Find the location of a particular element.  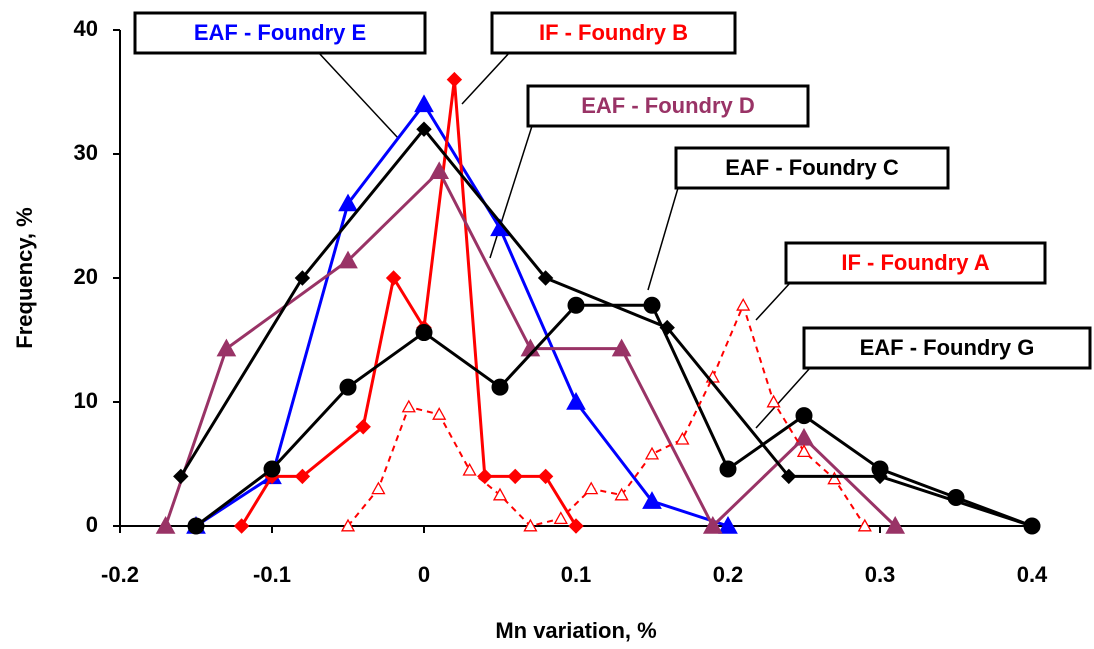

legend-label: IF - Foundry A is located at coordinates (915, 262).